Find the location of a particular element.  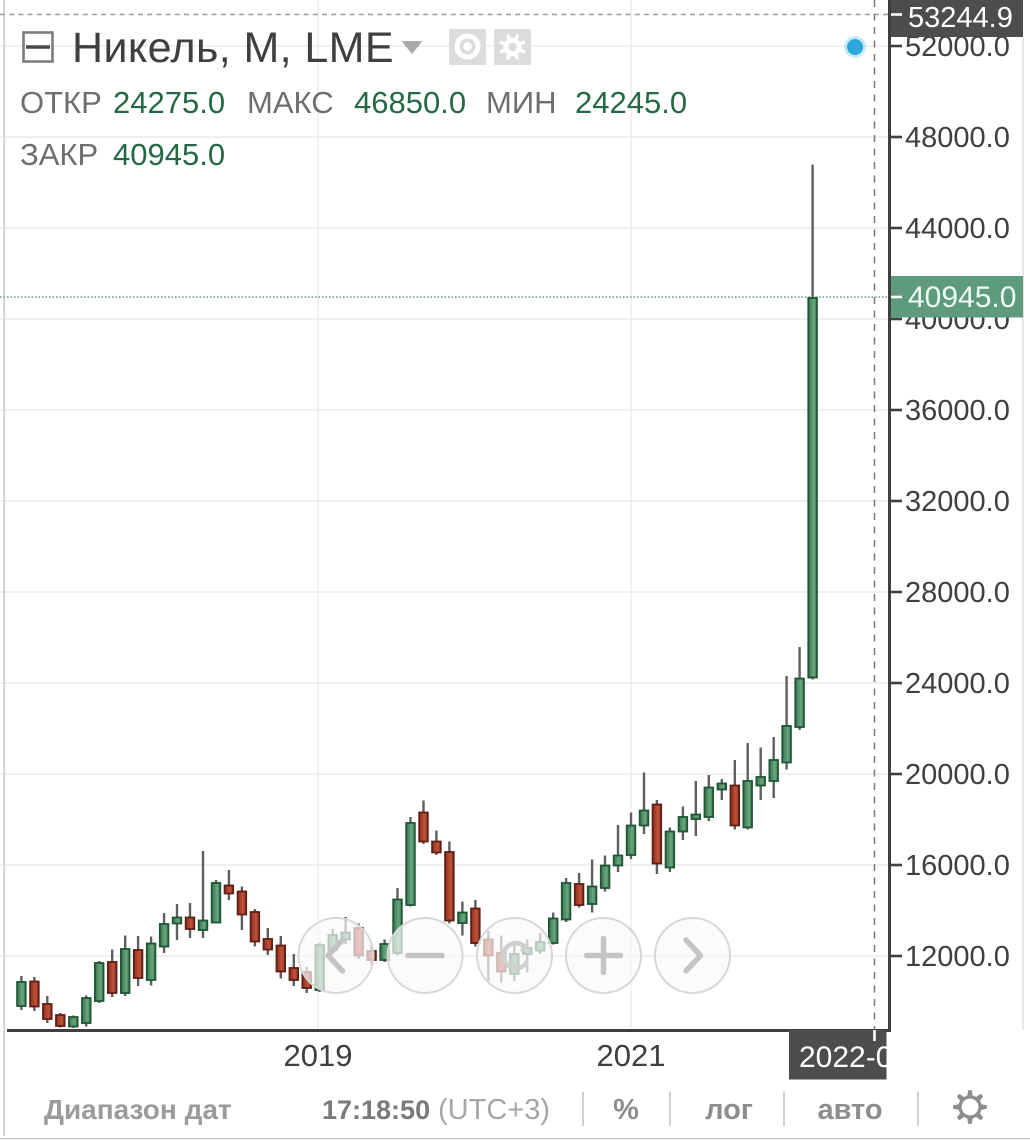

svg-text: 46850.0 is located at coordinates (410, 102).